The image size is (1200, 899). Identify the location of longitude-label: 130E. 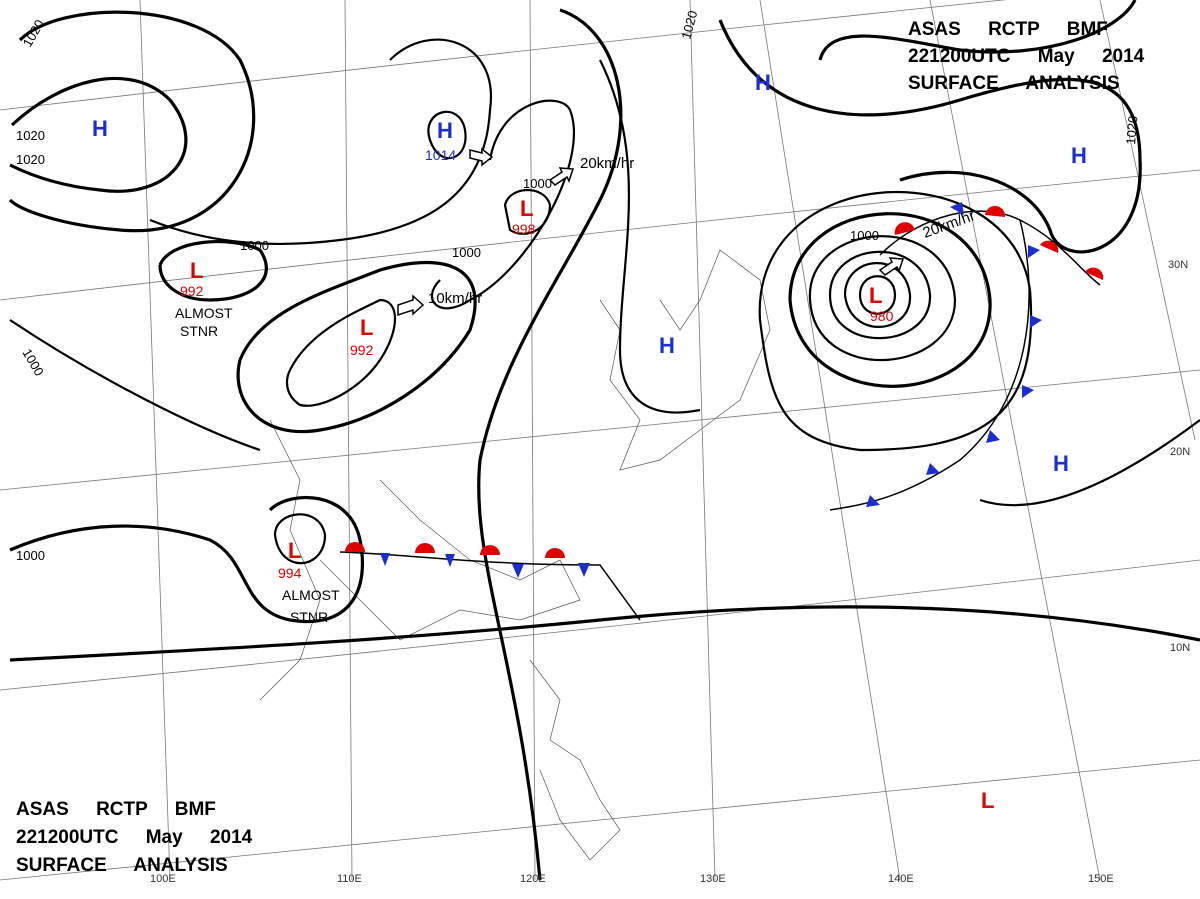
(713, 879).